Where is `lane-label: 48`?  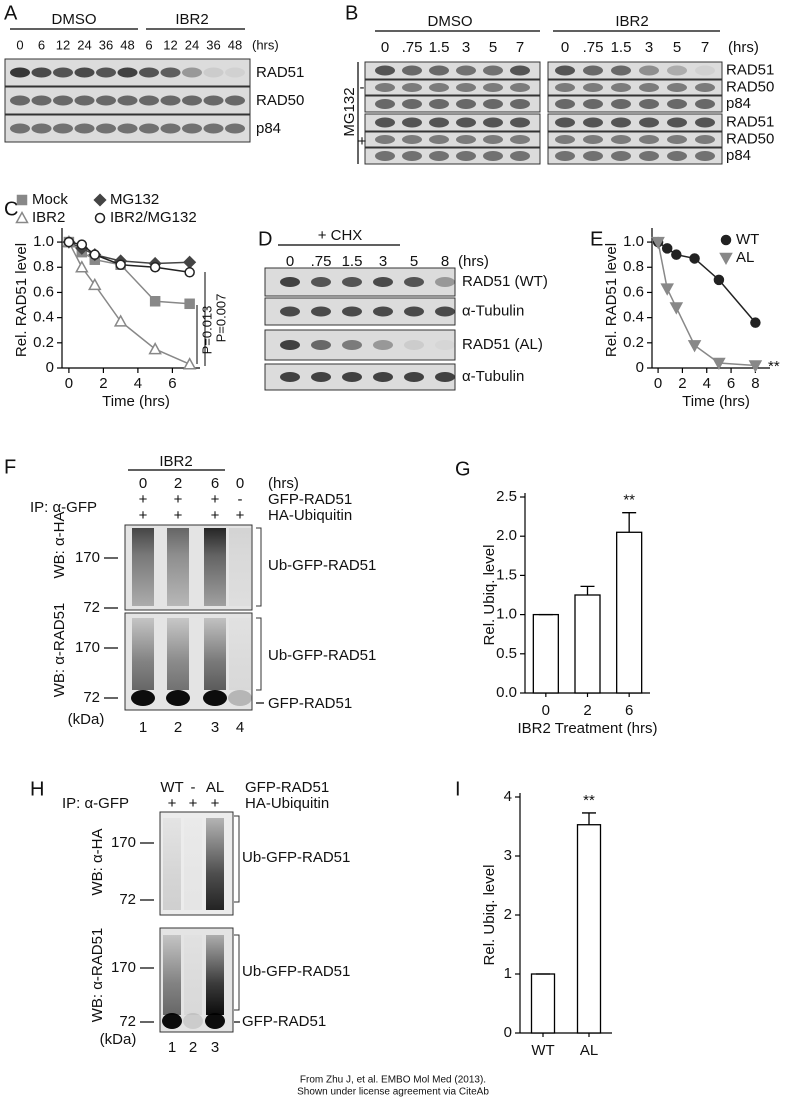
lane-label: 48 is located at coordinates (235, 44).